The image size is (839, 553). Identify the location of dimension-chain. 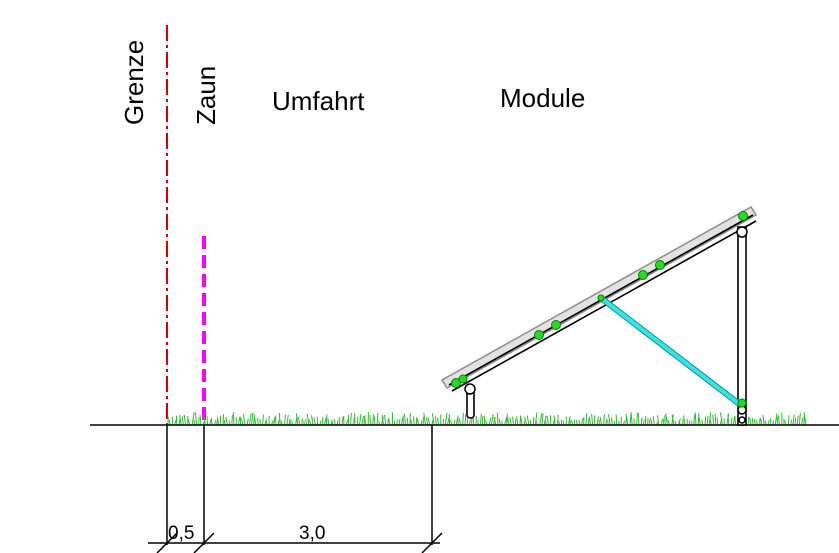
(295, 489).